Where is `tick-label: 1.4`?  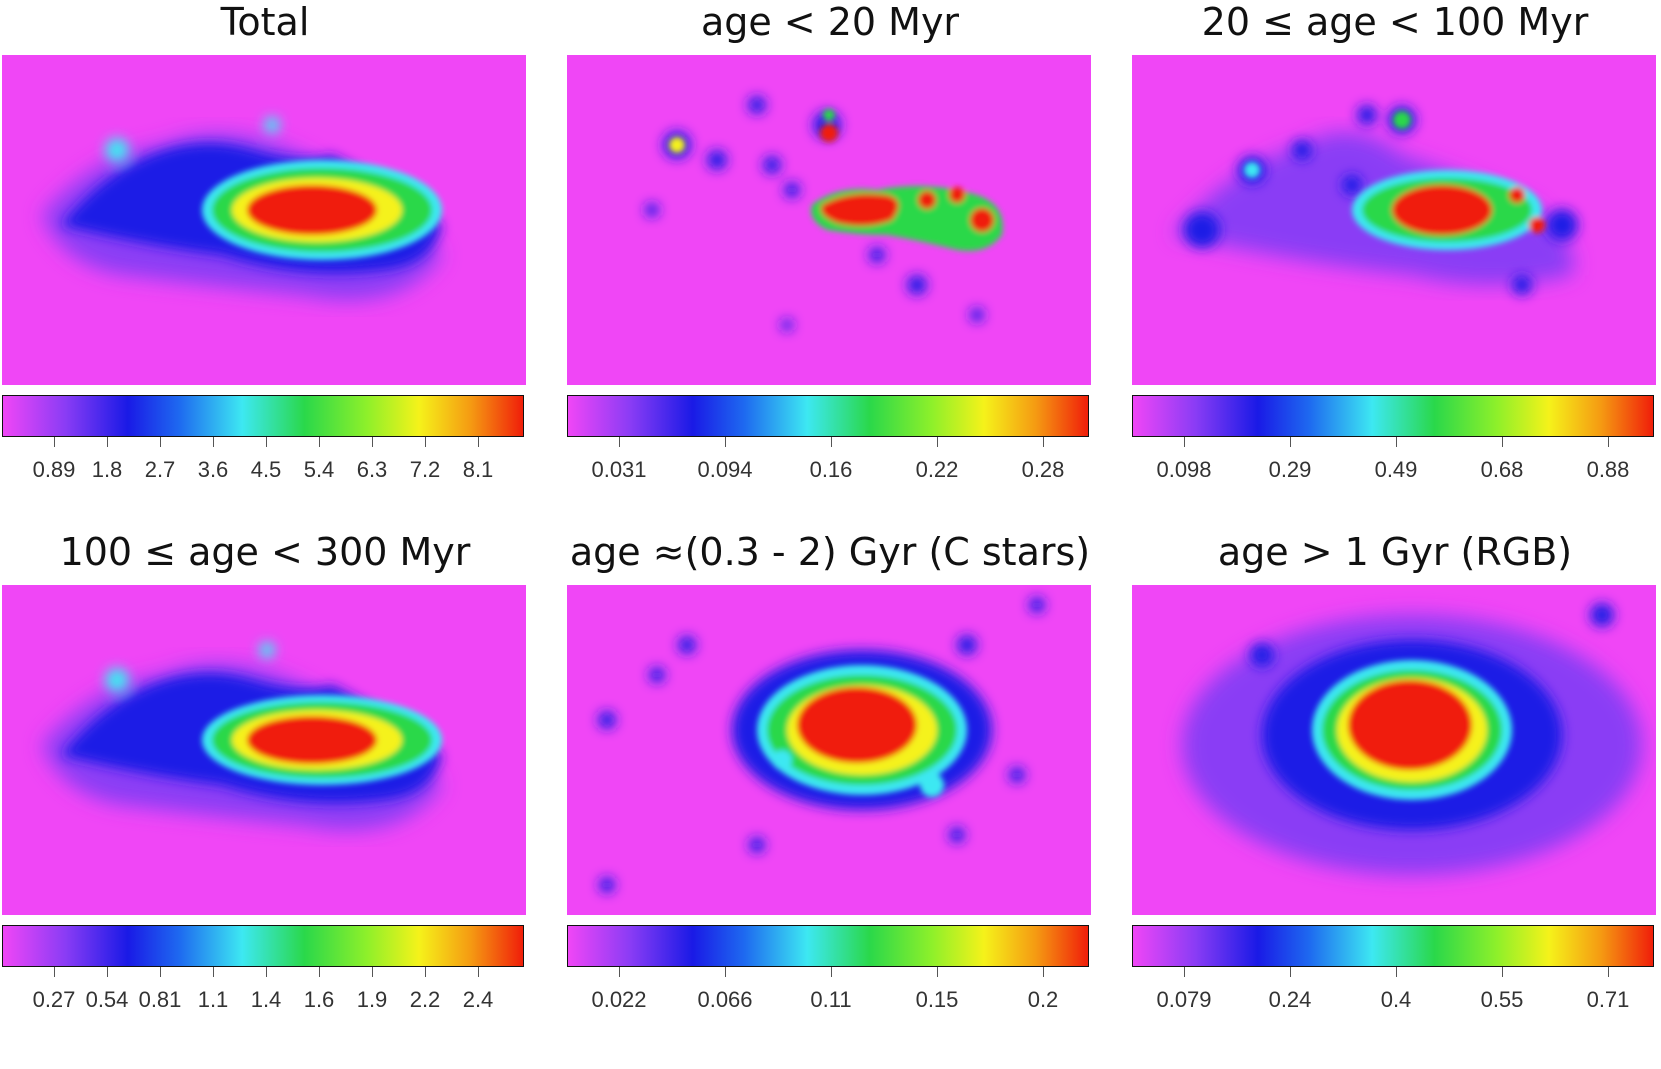
tick-label: 1.4 is located at coordinates (266, 999).